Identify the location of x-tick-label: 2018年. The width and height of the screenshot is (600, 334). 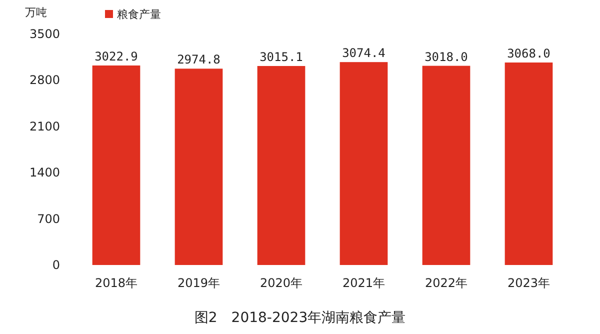
(116, 283).